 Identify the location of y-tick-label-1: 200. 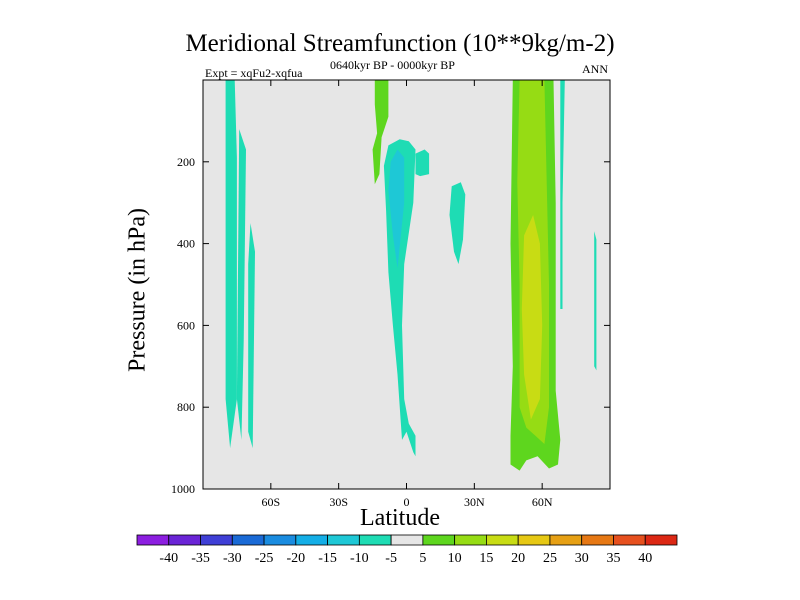
(186, 162).